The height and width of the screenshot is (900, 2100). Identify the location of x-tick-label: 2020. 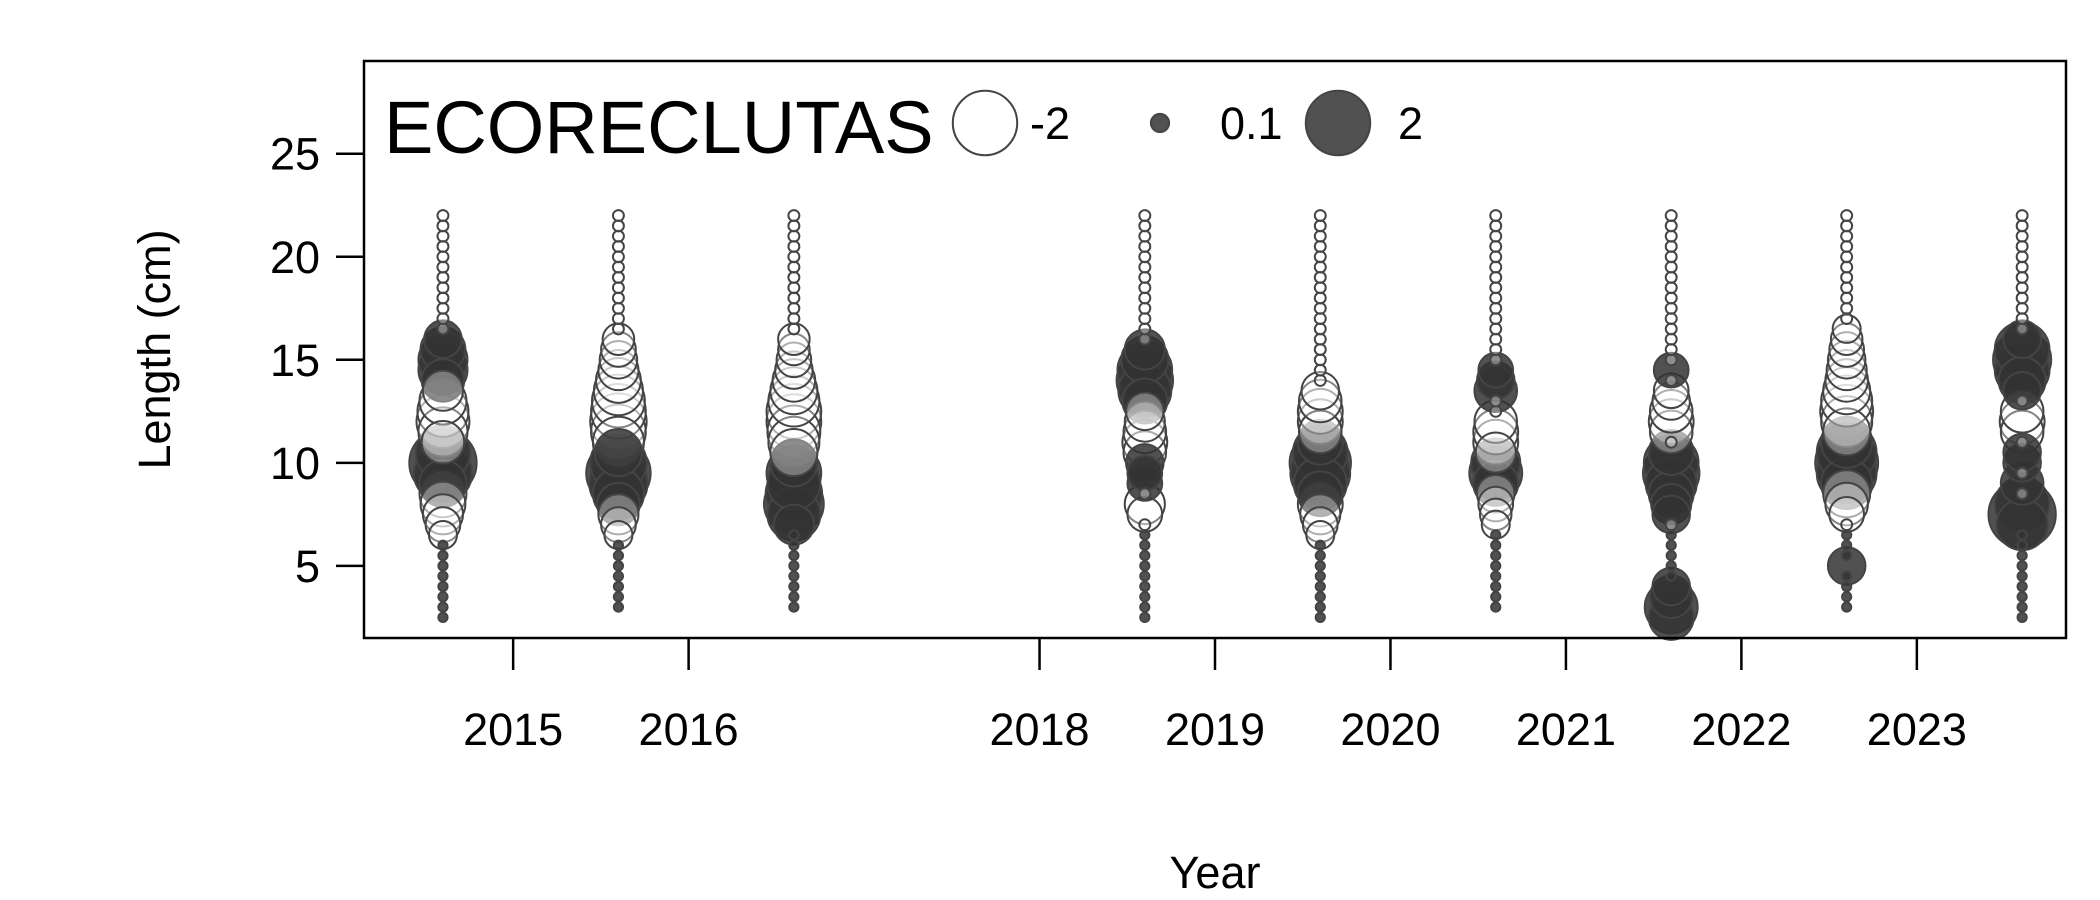
(1390, 729).